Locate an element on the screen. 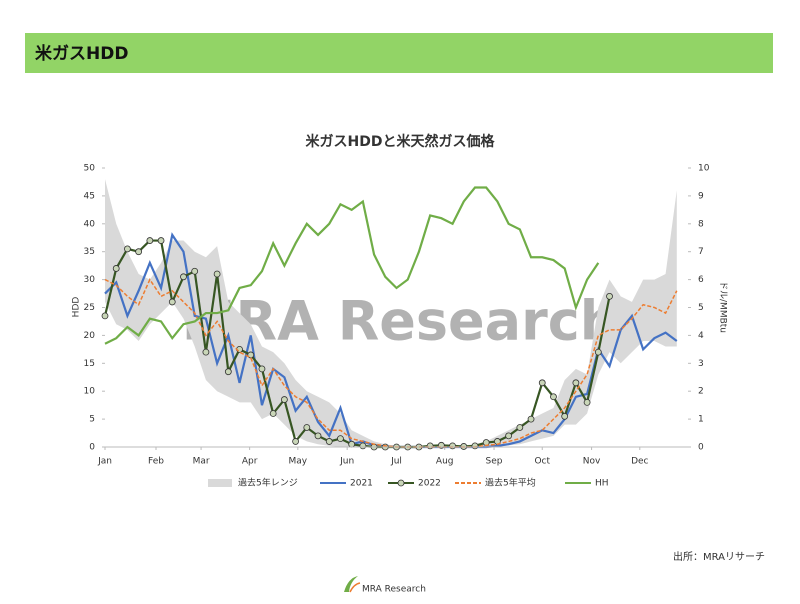 Image resolution: width=800 pixels, height=604 pixels. x-tick-label: Nov is located at coordinates (592, 462).